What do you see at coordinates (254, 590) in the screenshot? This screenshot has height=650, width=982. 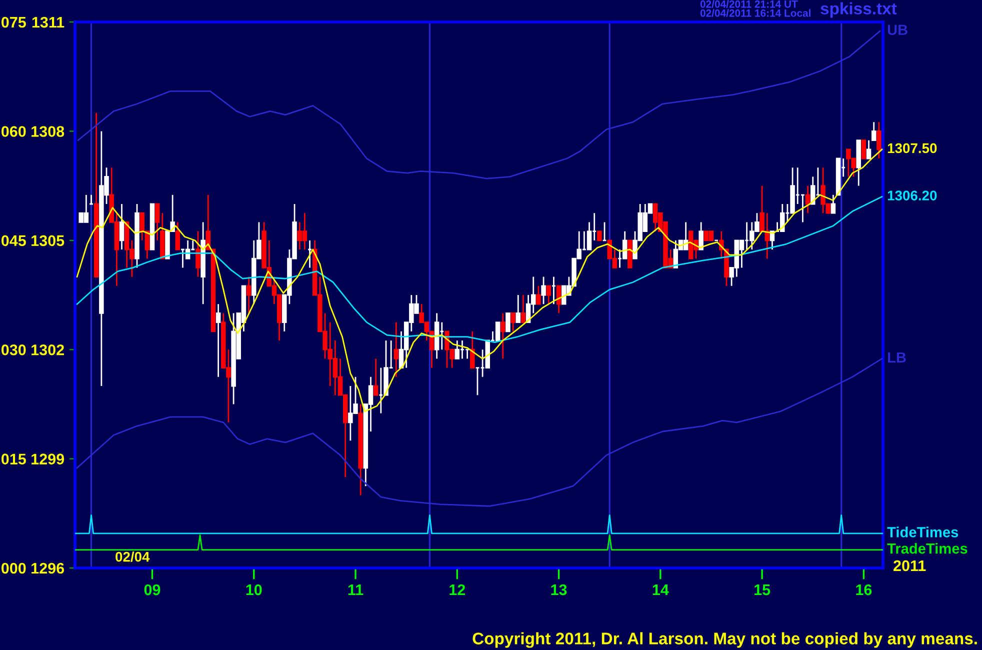 I see `x-tick-label: 10` at bounding box center [254, 590].